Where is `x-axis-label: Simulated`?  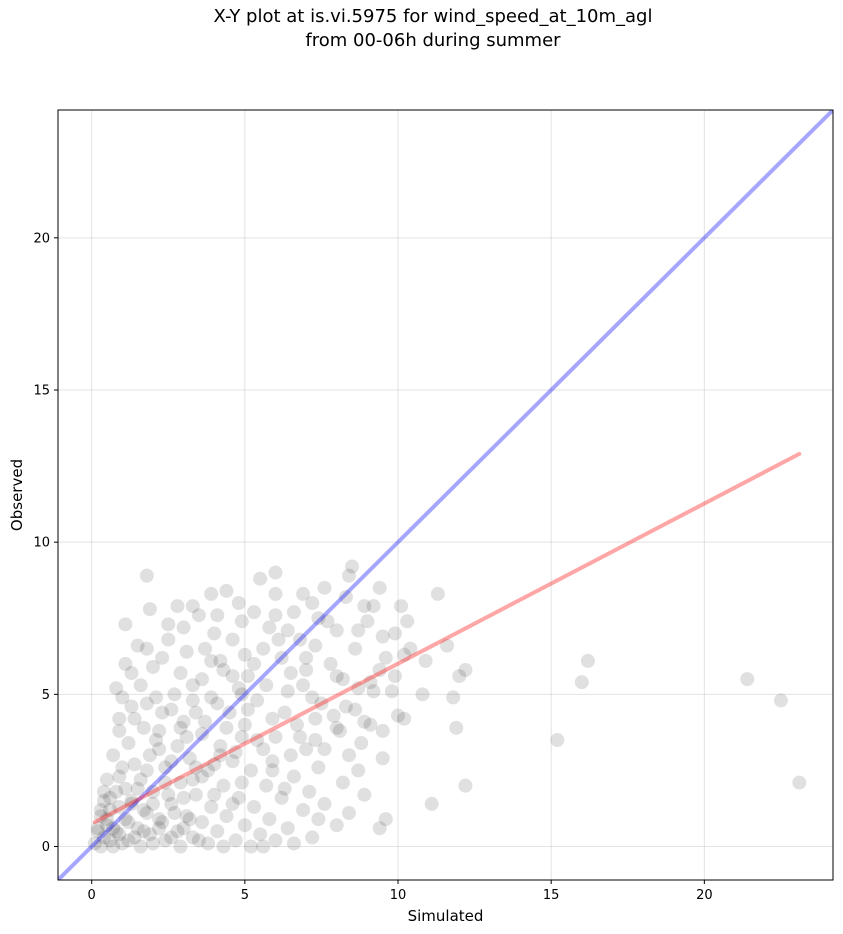 x-axis-label: Simulated is located at coordinates (446, 916).